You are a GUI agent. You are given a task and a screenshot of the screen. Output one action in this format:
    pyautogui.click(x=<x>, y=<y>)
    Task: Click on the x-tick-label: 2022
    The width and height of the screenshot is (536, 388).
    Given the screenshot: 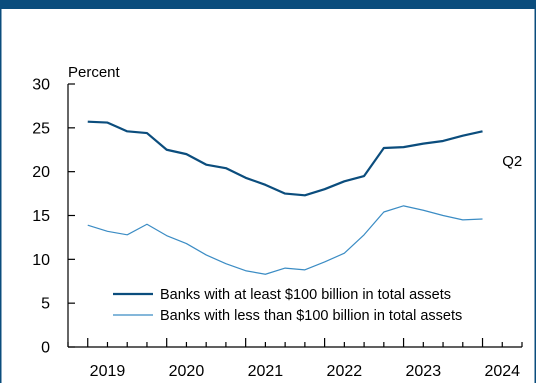 What is the action you would take?
    pyautogui.click(x=345, y=371)
    